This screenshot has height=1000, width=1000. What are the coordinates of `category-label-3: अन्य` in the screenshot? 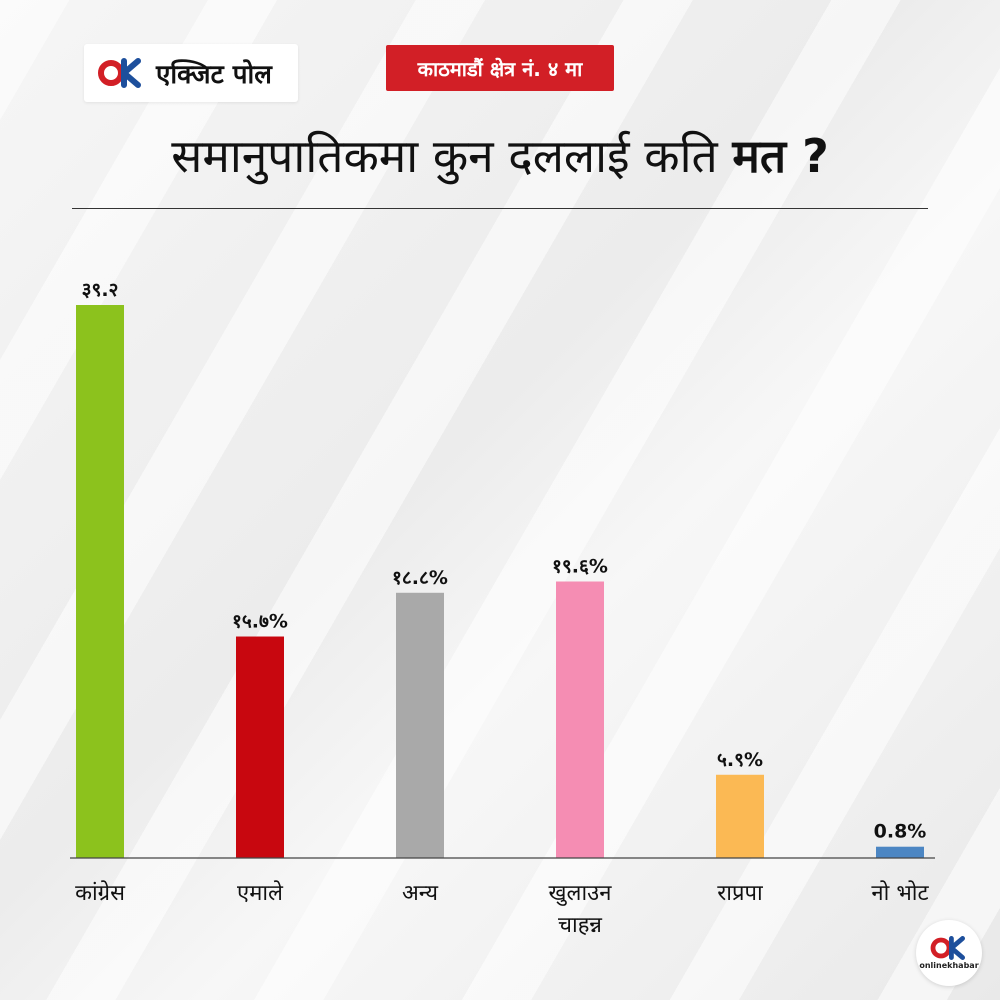 It's located at (420, 893).